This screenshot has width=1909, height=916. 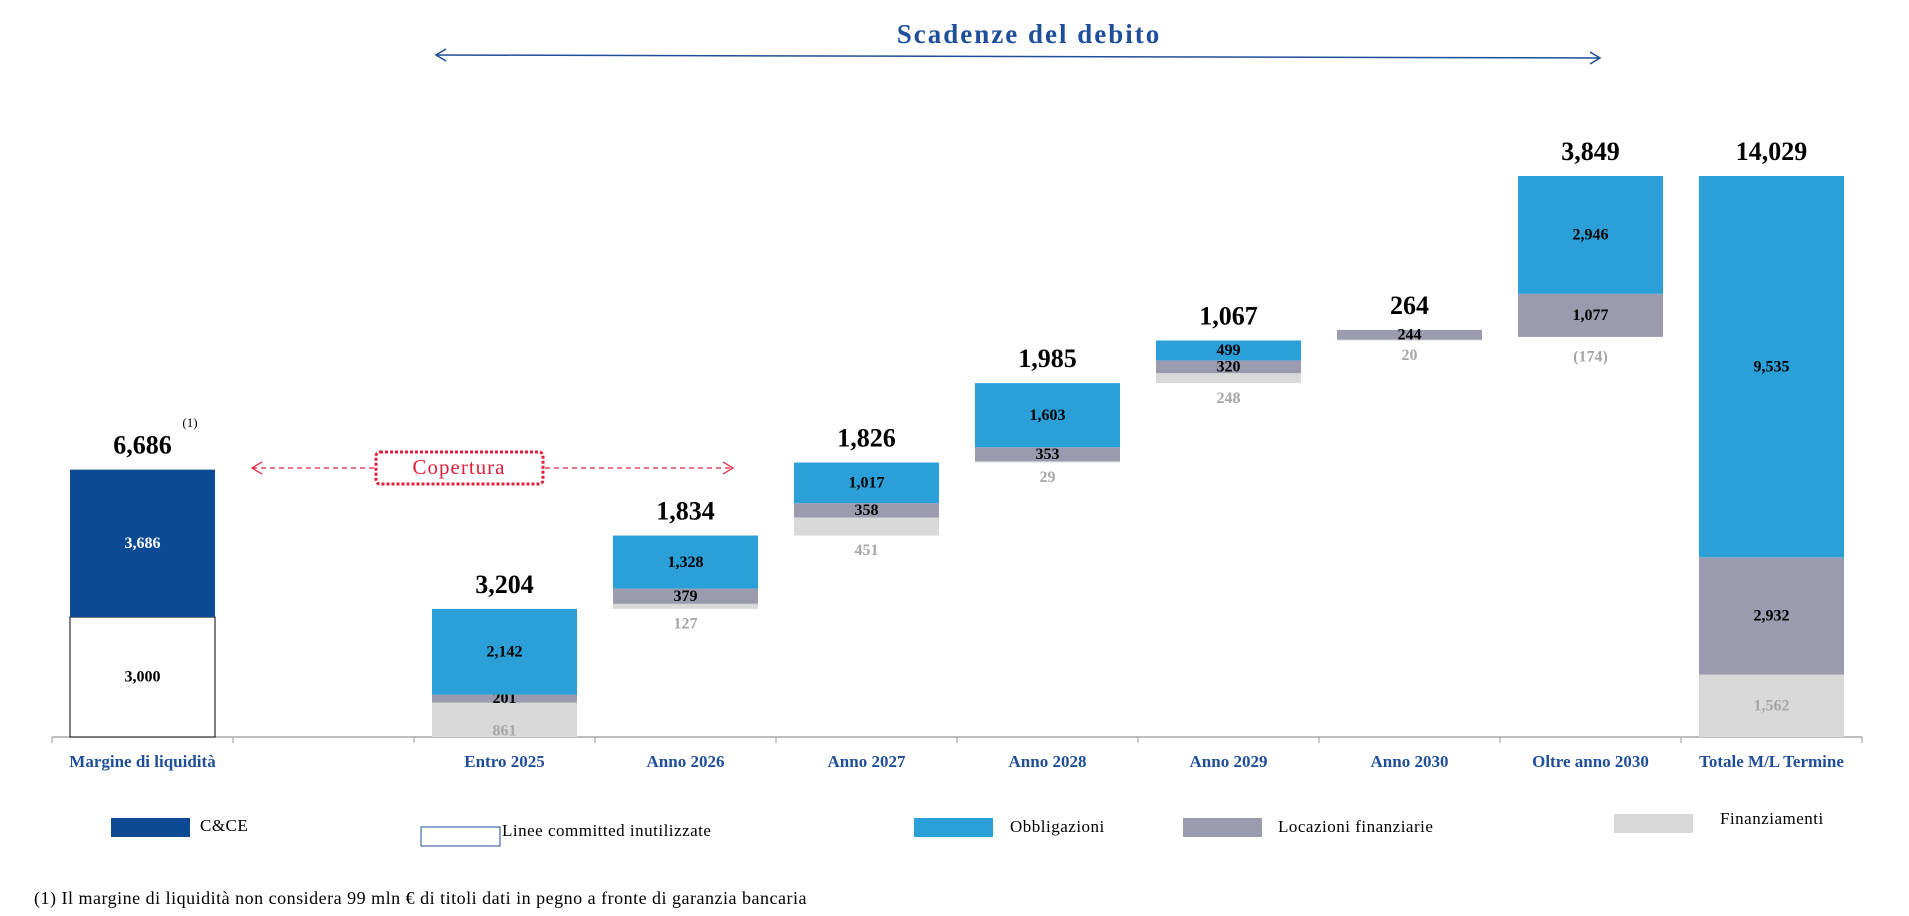 What do you see at coordinates (1590, 151) in the screenshot?
I see `total-label: 3,849` at bounding box center [1590, 151].